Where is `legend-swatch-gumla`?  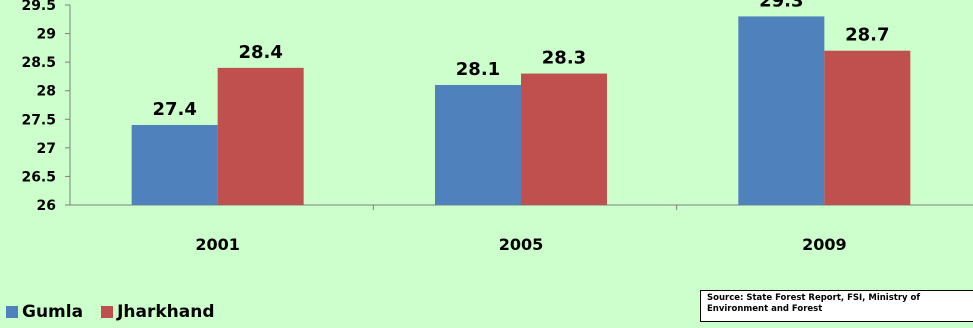 legend-swatch-gumla is located at coordinates (12, 312).